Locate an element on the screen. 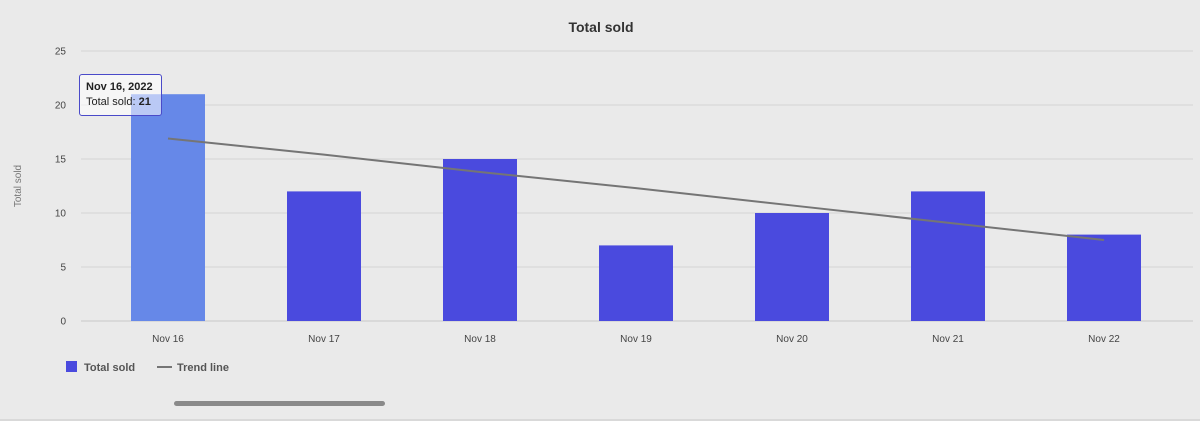 Image resolution: width=1200 pixels, height=421 pixels. legend-swatch-total-sold is located at coordinates (71, 366).